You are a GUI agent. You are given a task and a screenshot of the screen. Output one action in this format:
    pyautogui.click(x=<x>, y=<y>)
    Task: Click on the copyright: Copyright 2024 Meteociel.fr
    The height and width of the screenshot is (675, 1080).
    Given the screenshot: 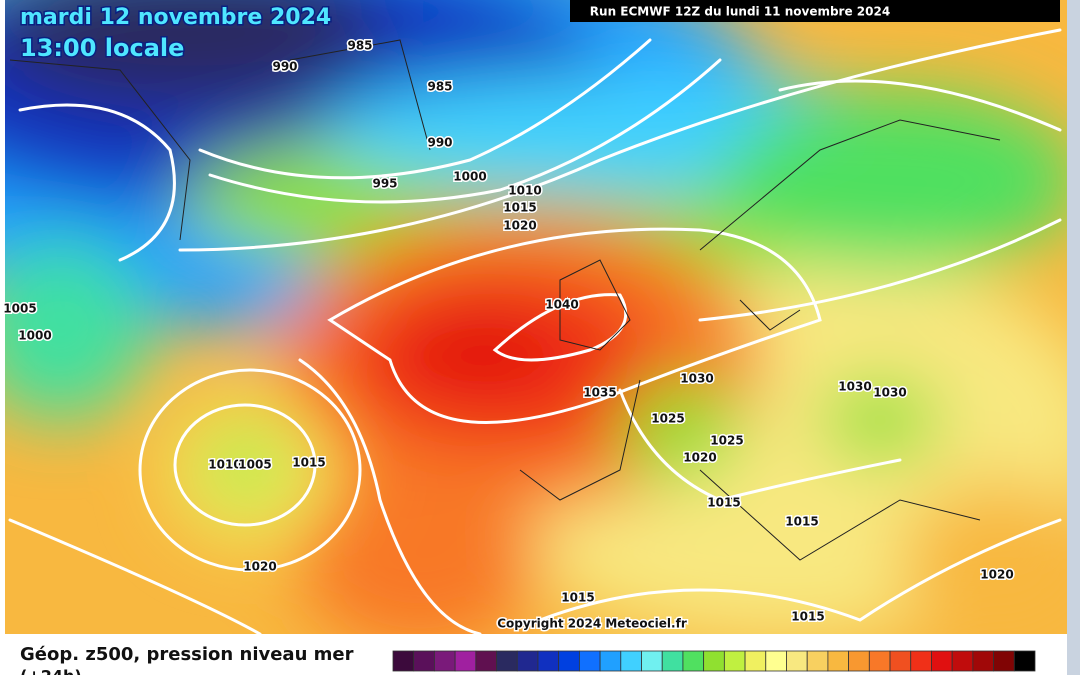 What is the action you would take?
    pyautogui.click(x=592, y=624)
    